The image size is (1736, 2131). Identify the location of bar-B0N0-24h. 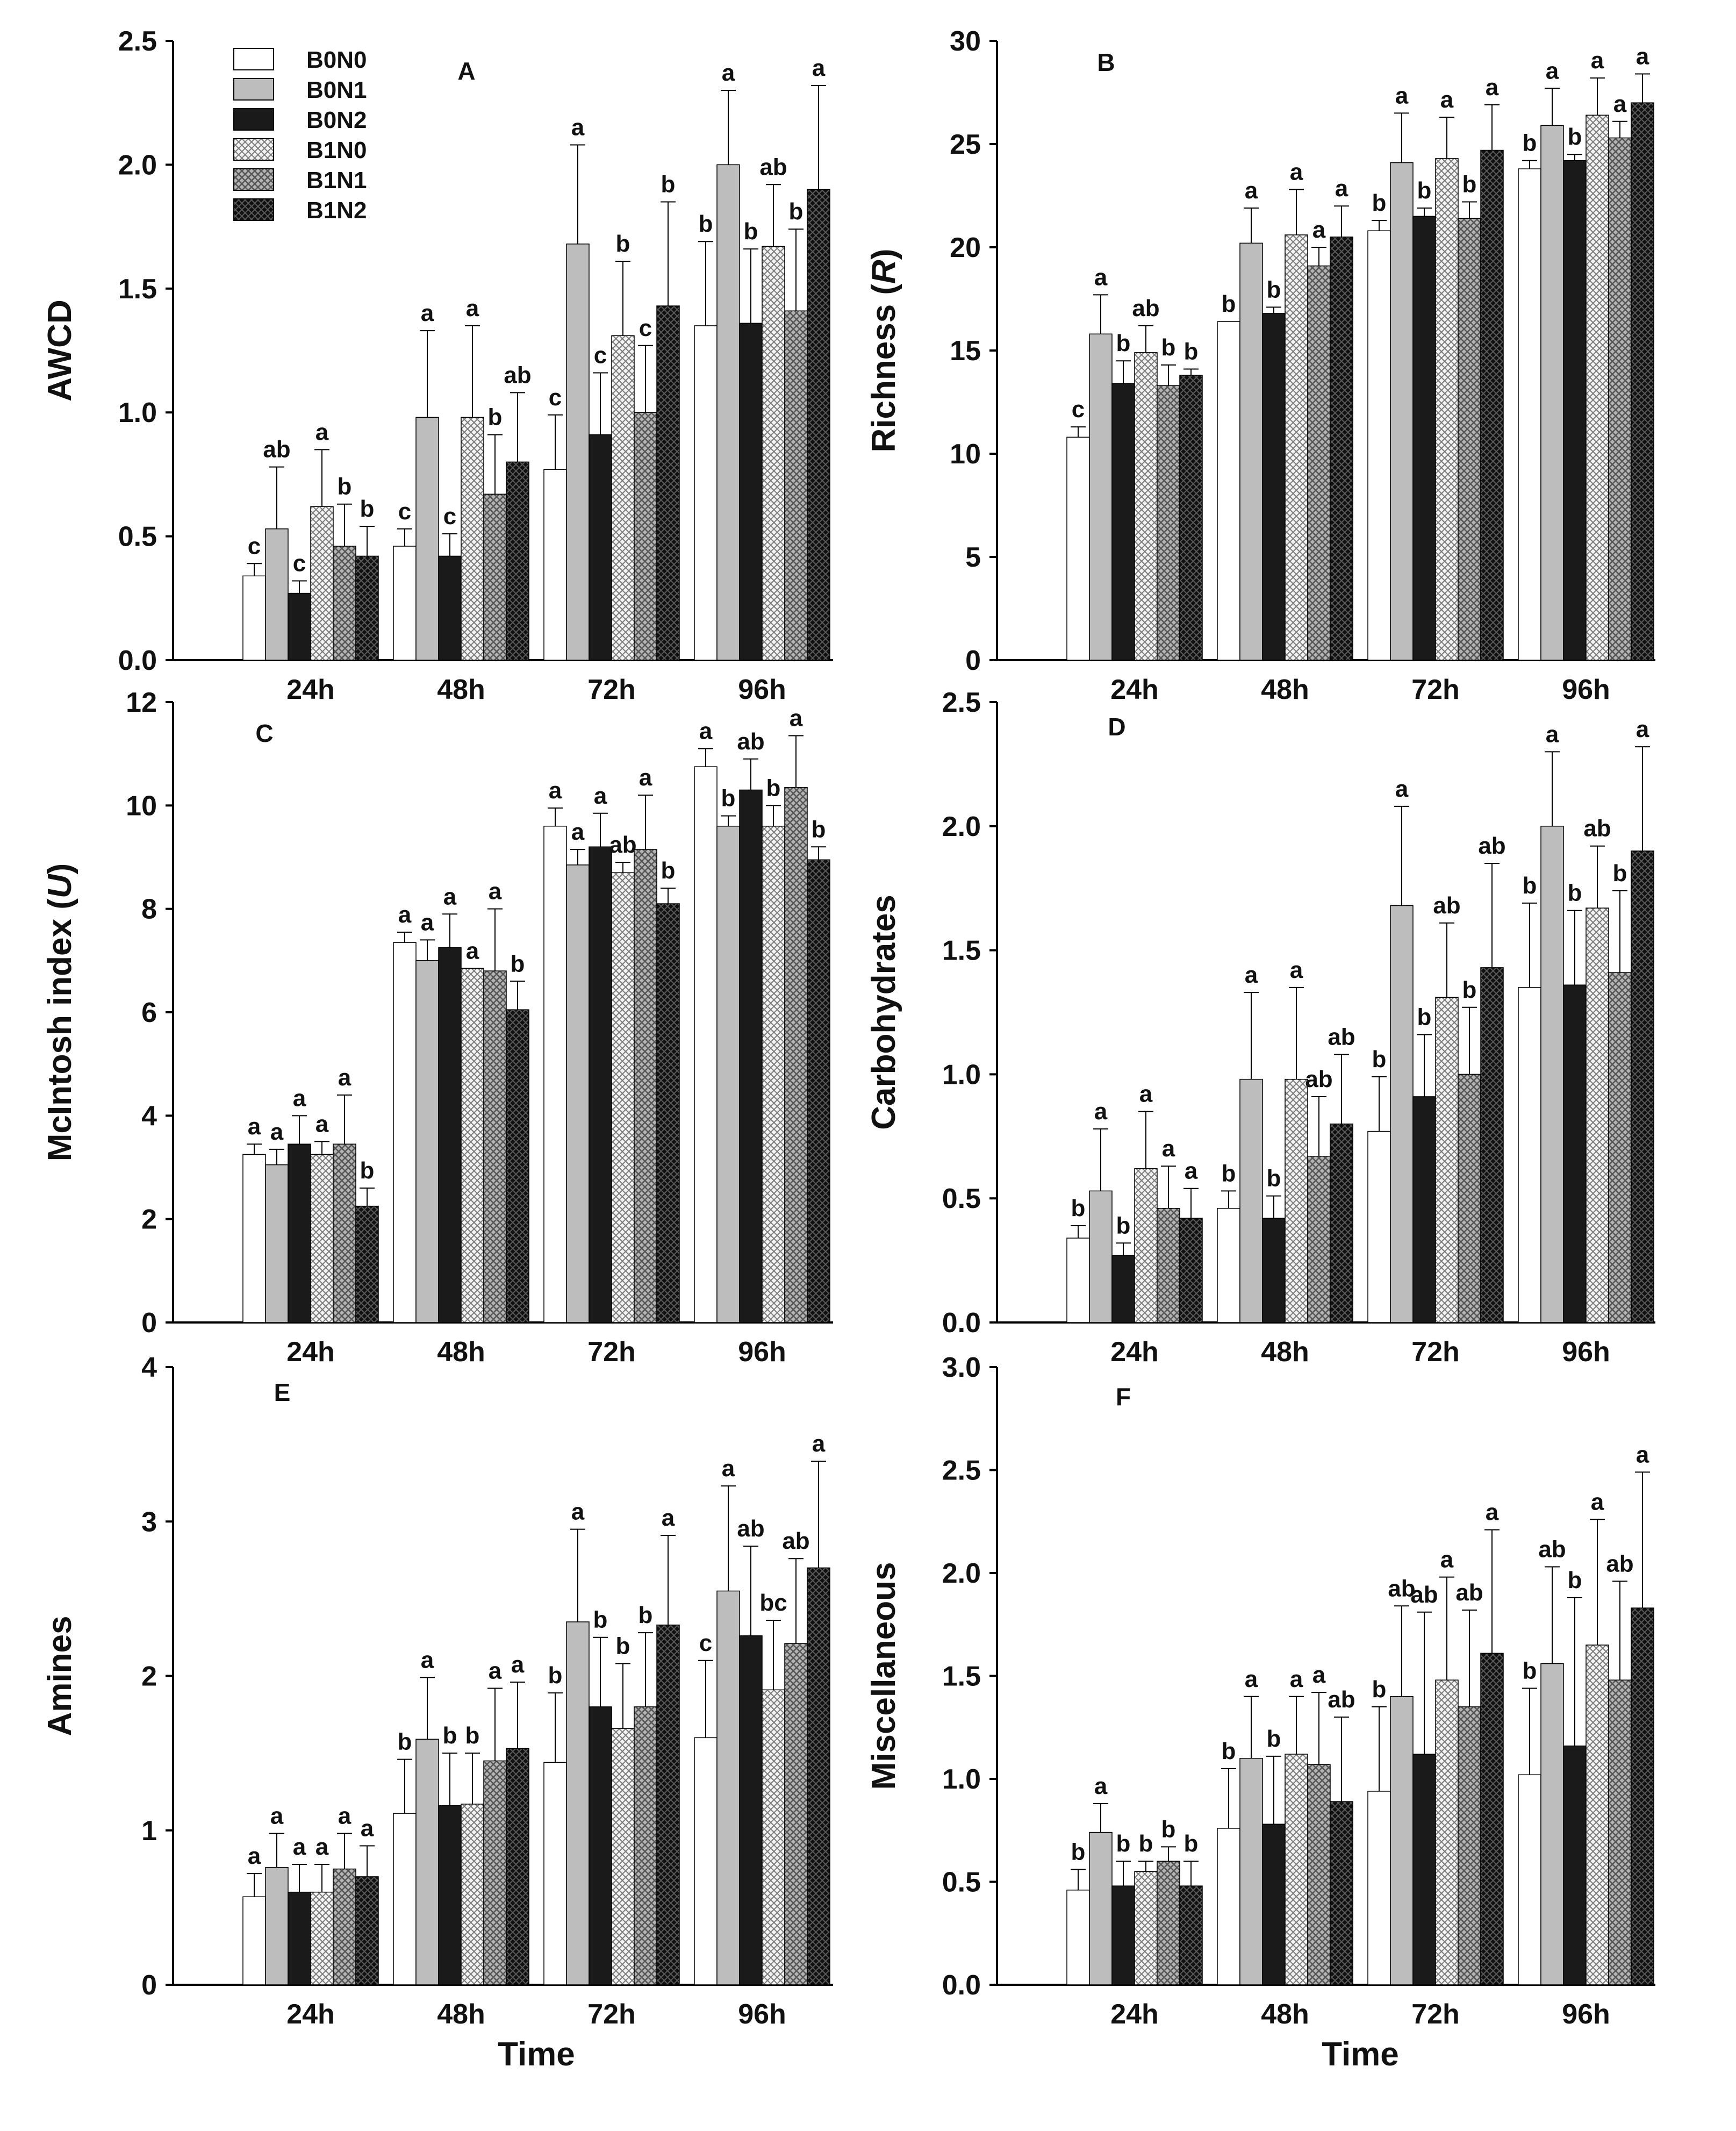
(254, 618).